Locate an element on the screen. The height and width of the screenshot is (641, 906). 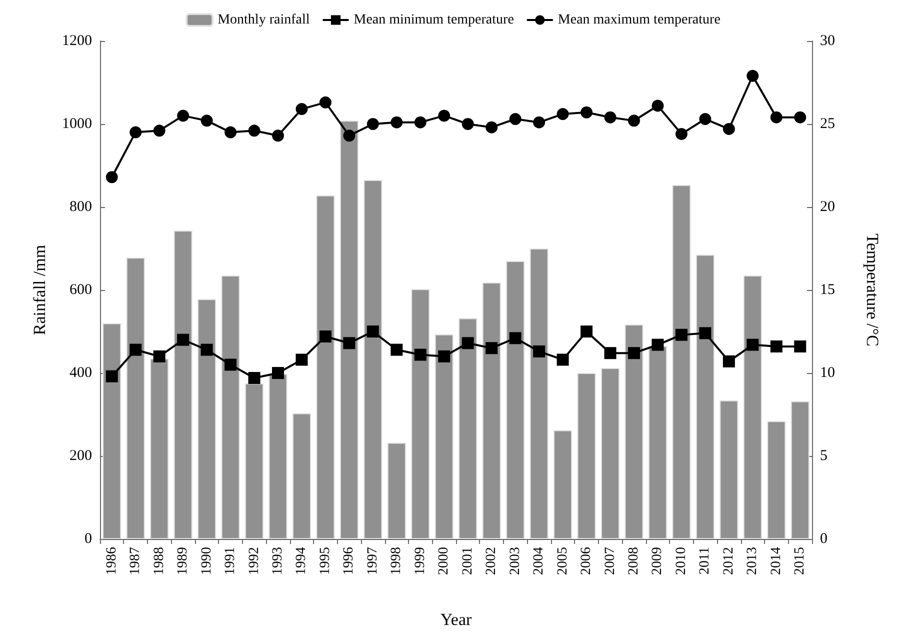
x-tick-label: 1987 is located at coordinates (136, 561).